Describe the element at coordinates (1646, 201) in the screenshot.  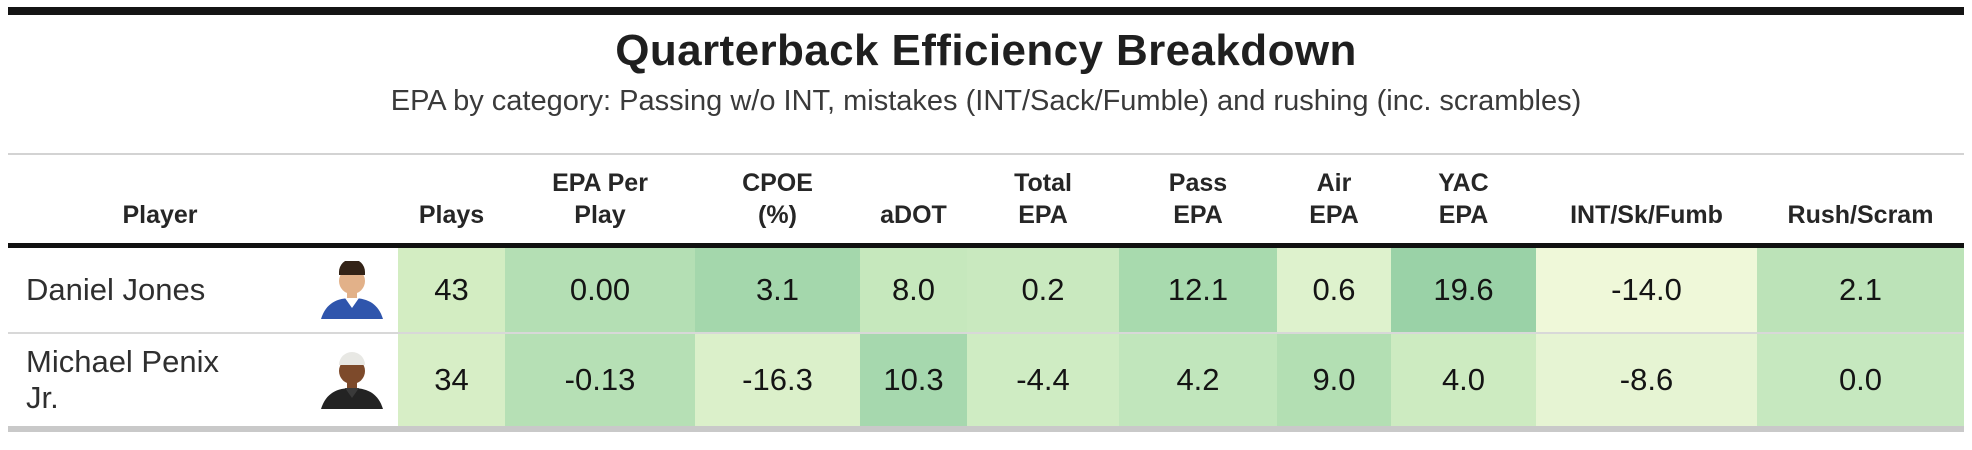
I see `column-header-int-sk-fumb: INT/Sk/Fumb` at that location.